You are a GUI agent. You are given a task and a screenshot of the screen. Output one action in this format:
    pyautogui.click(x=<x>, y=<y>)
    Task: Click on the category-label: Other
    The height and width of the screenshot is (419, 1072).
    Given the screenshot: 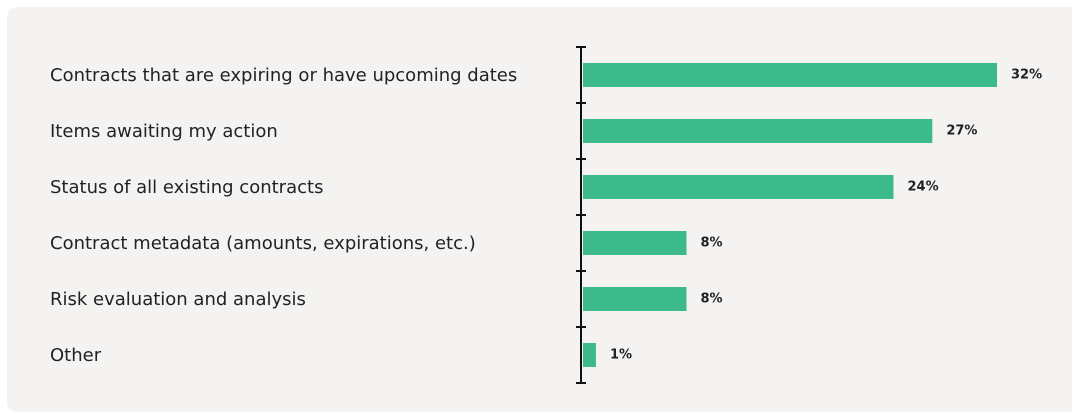 What is the action you would take?
    pyautogui.click(x=76, y=355)
    